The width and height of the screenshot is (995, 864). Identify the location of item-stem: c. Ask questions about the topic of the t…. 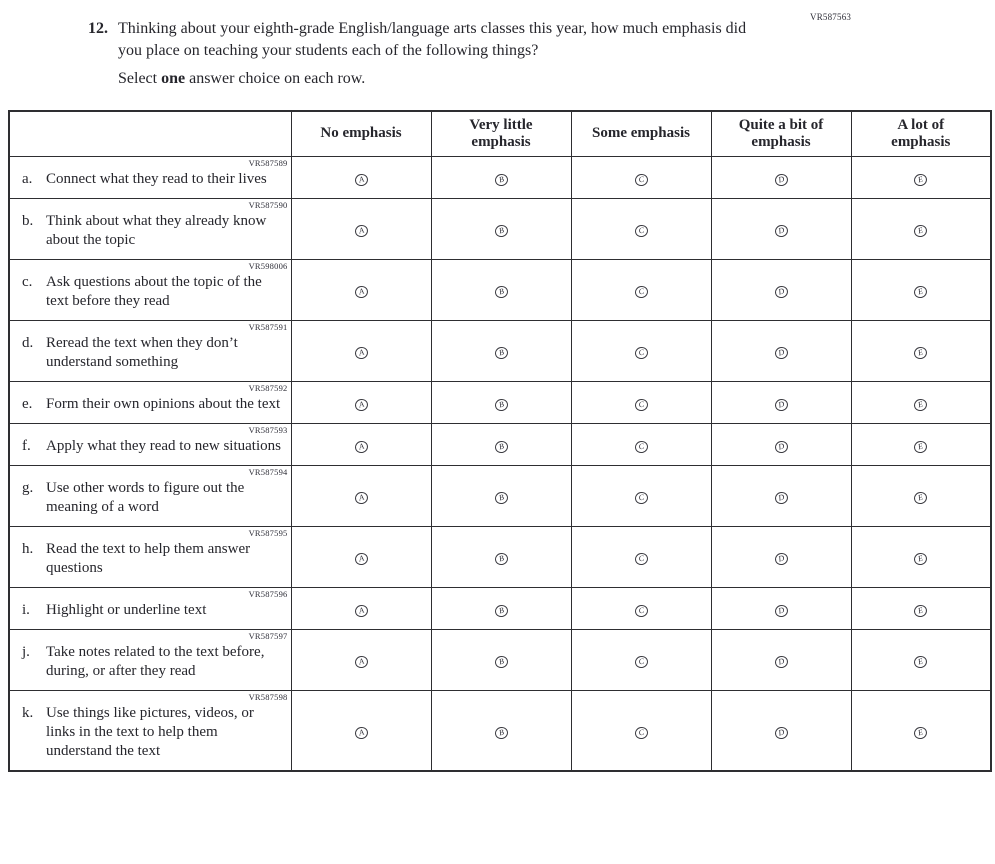
(154, 292).